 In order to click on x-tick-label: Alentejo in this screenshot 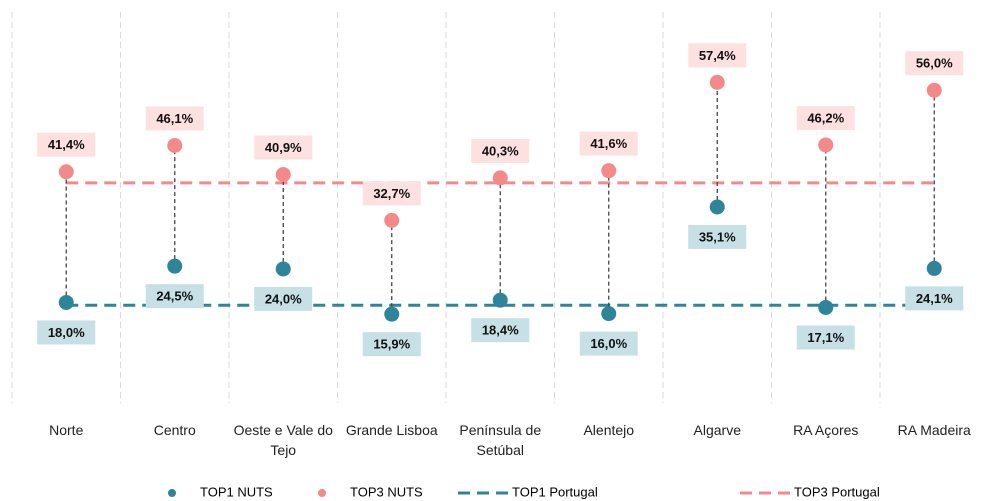, I will do `click(609, 430)`.